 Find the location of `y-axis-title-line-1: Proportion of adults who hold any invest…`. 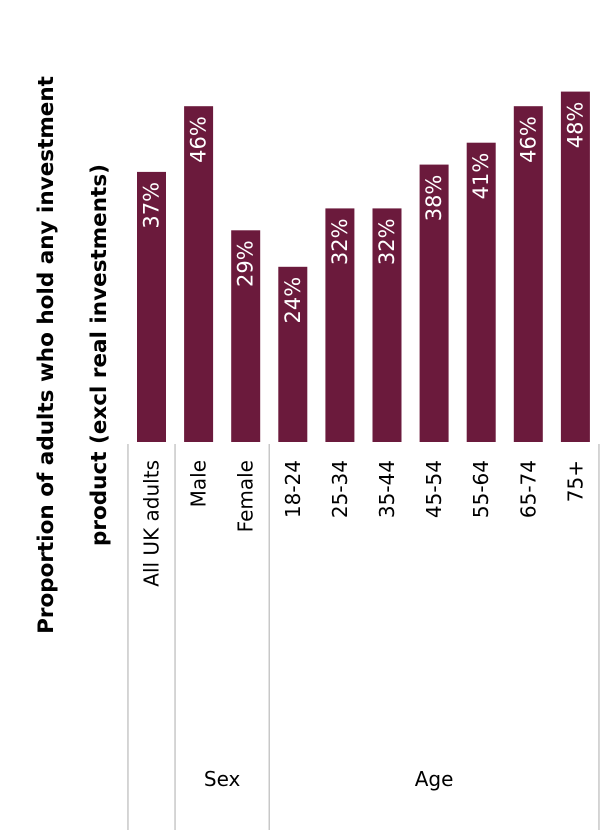

y-axis-title-line-1: Proportion of adults who hold any invest… is located at coordinates (46, 355).